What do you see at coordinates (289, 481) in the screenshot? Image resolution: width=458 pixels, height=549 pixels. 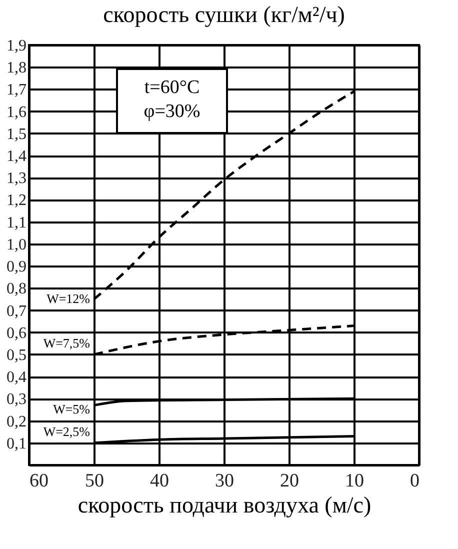 I see `x-tick-label: 20` at bounding box center [289, 481].